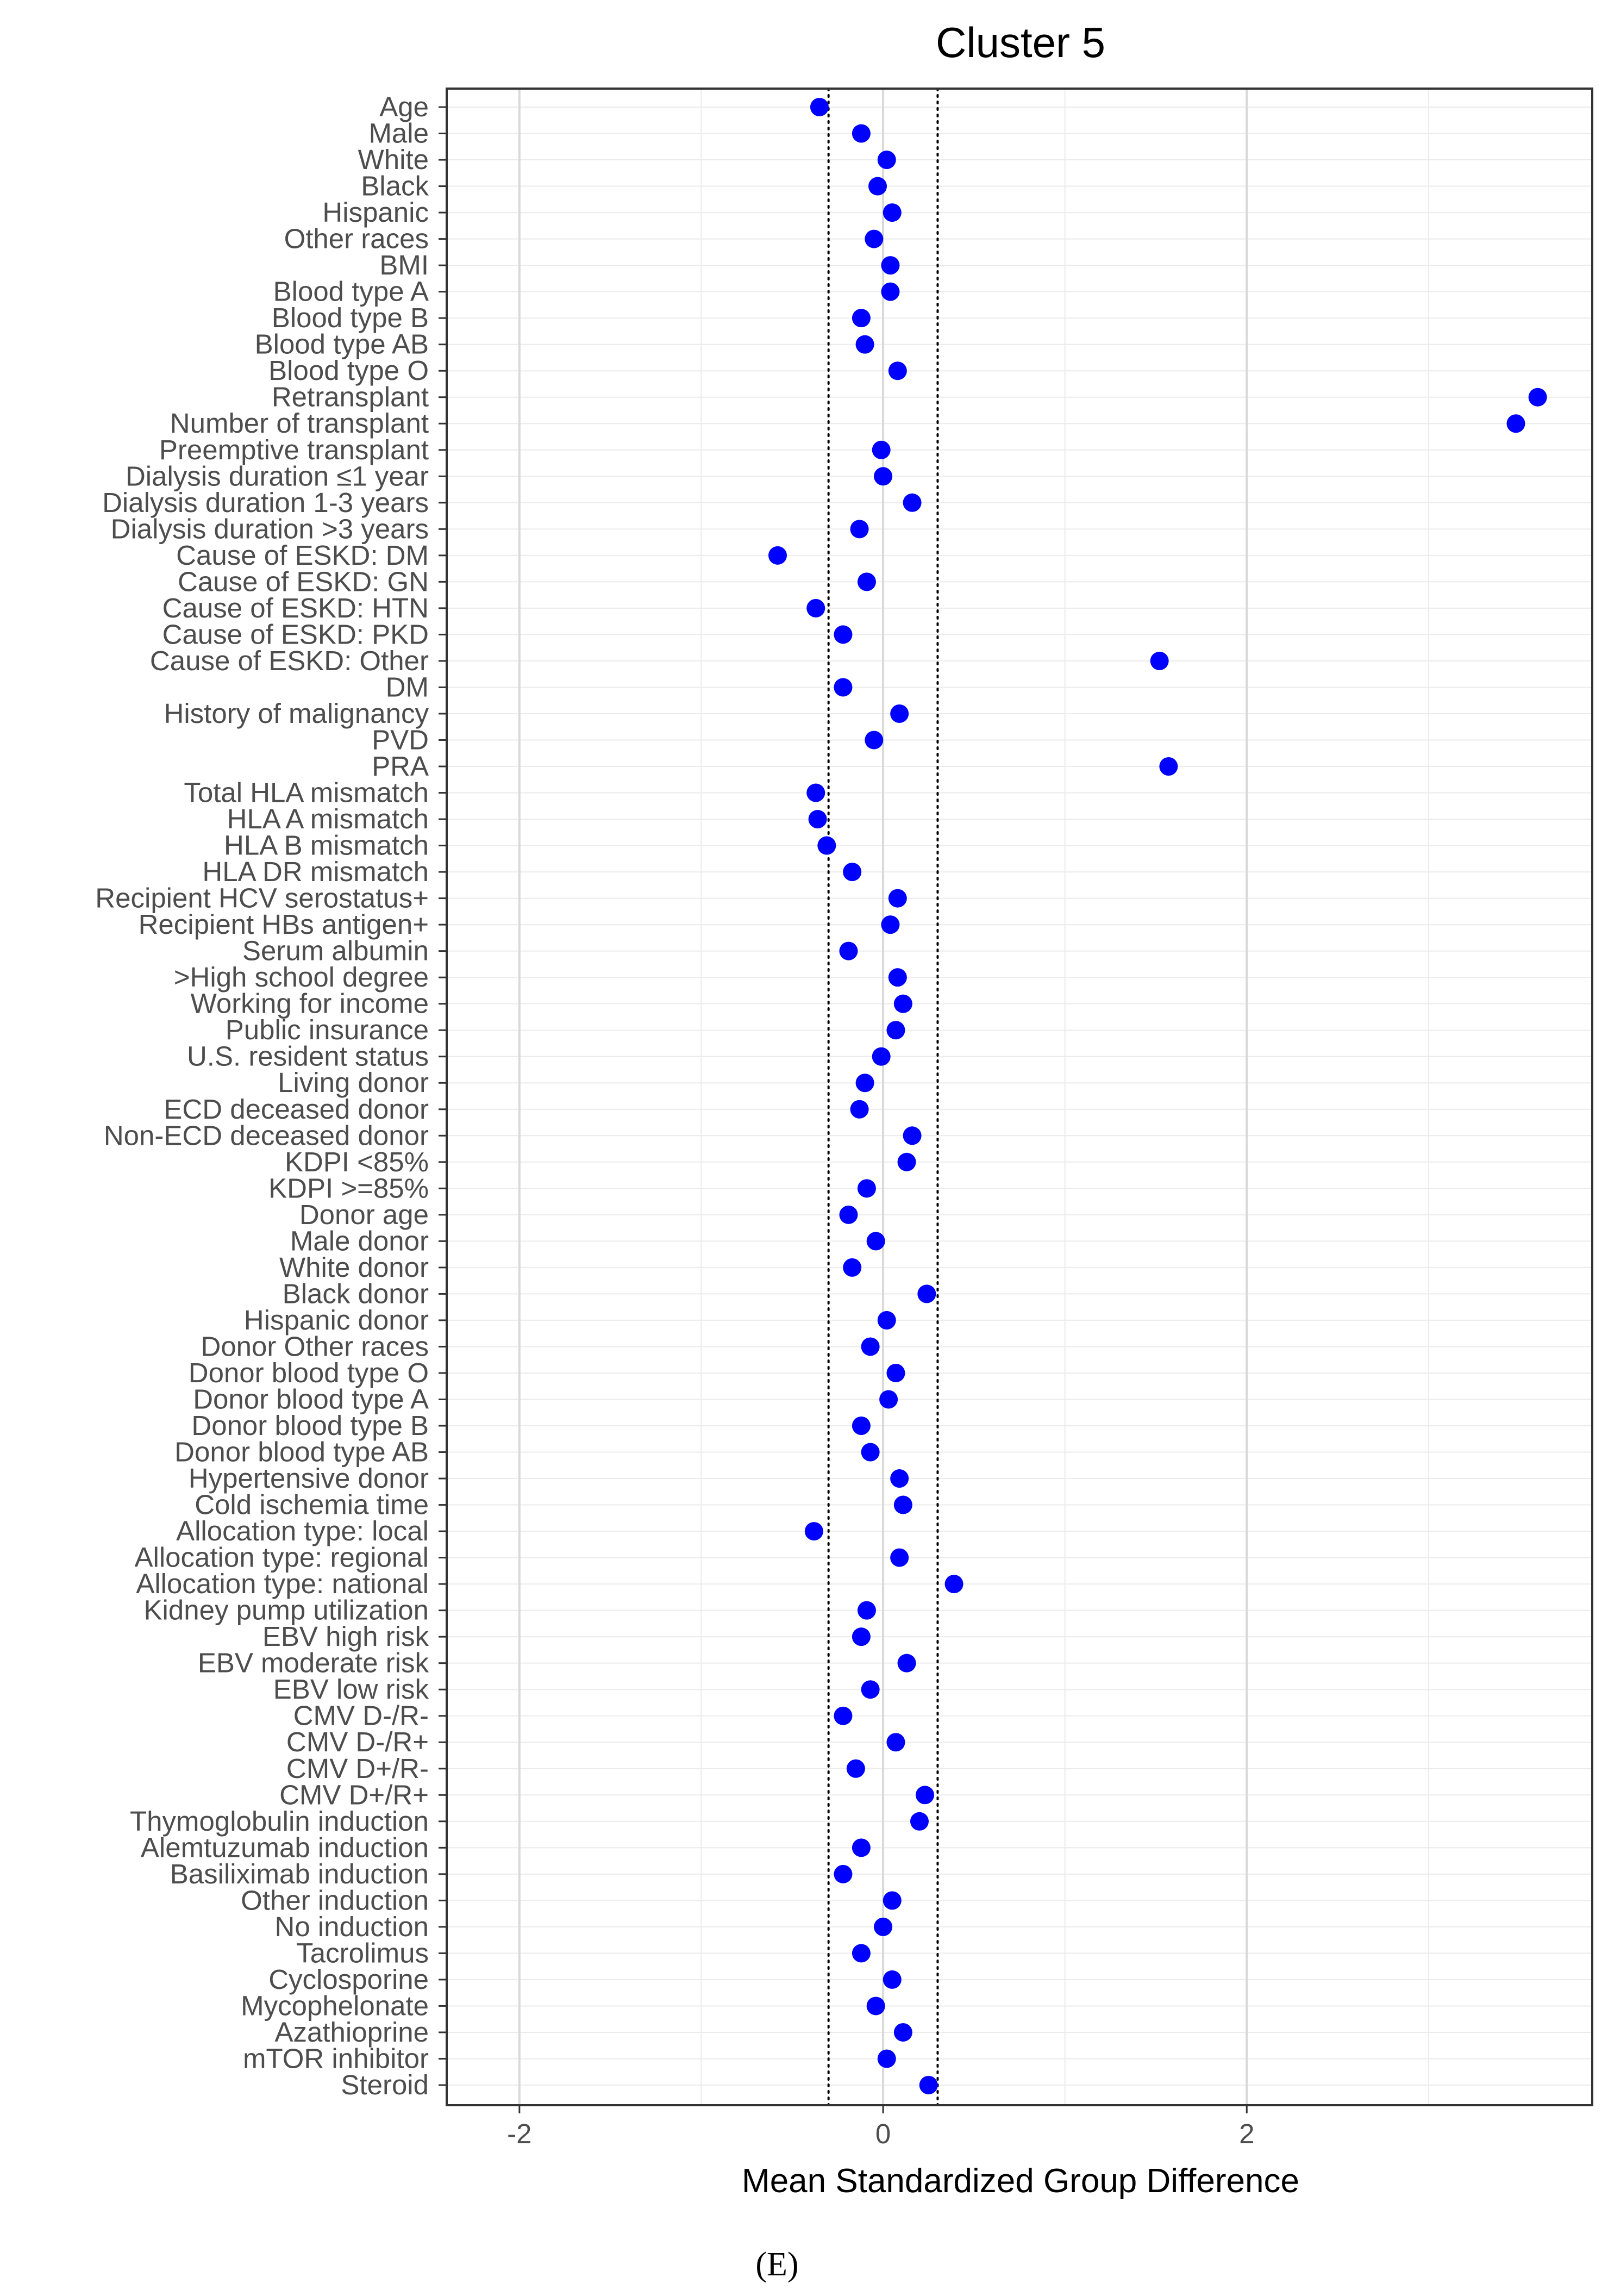  I want to click on category-label: Allocation type: local, so click(303, 1530).